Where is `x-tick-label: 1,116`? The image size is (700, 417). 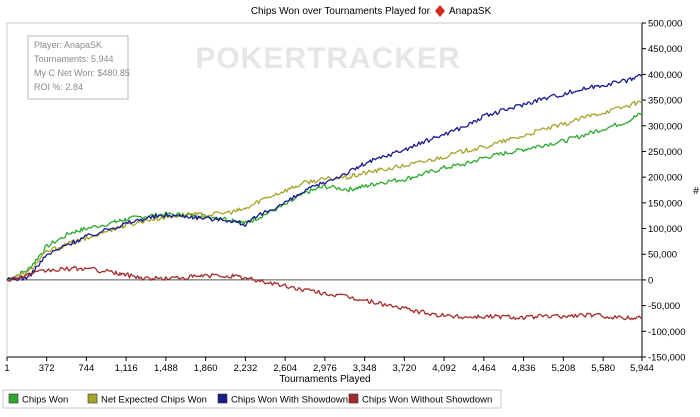
x-tick-label: 1,116 is located at coordinates (126, 368).